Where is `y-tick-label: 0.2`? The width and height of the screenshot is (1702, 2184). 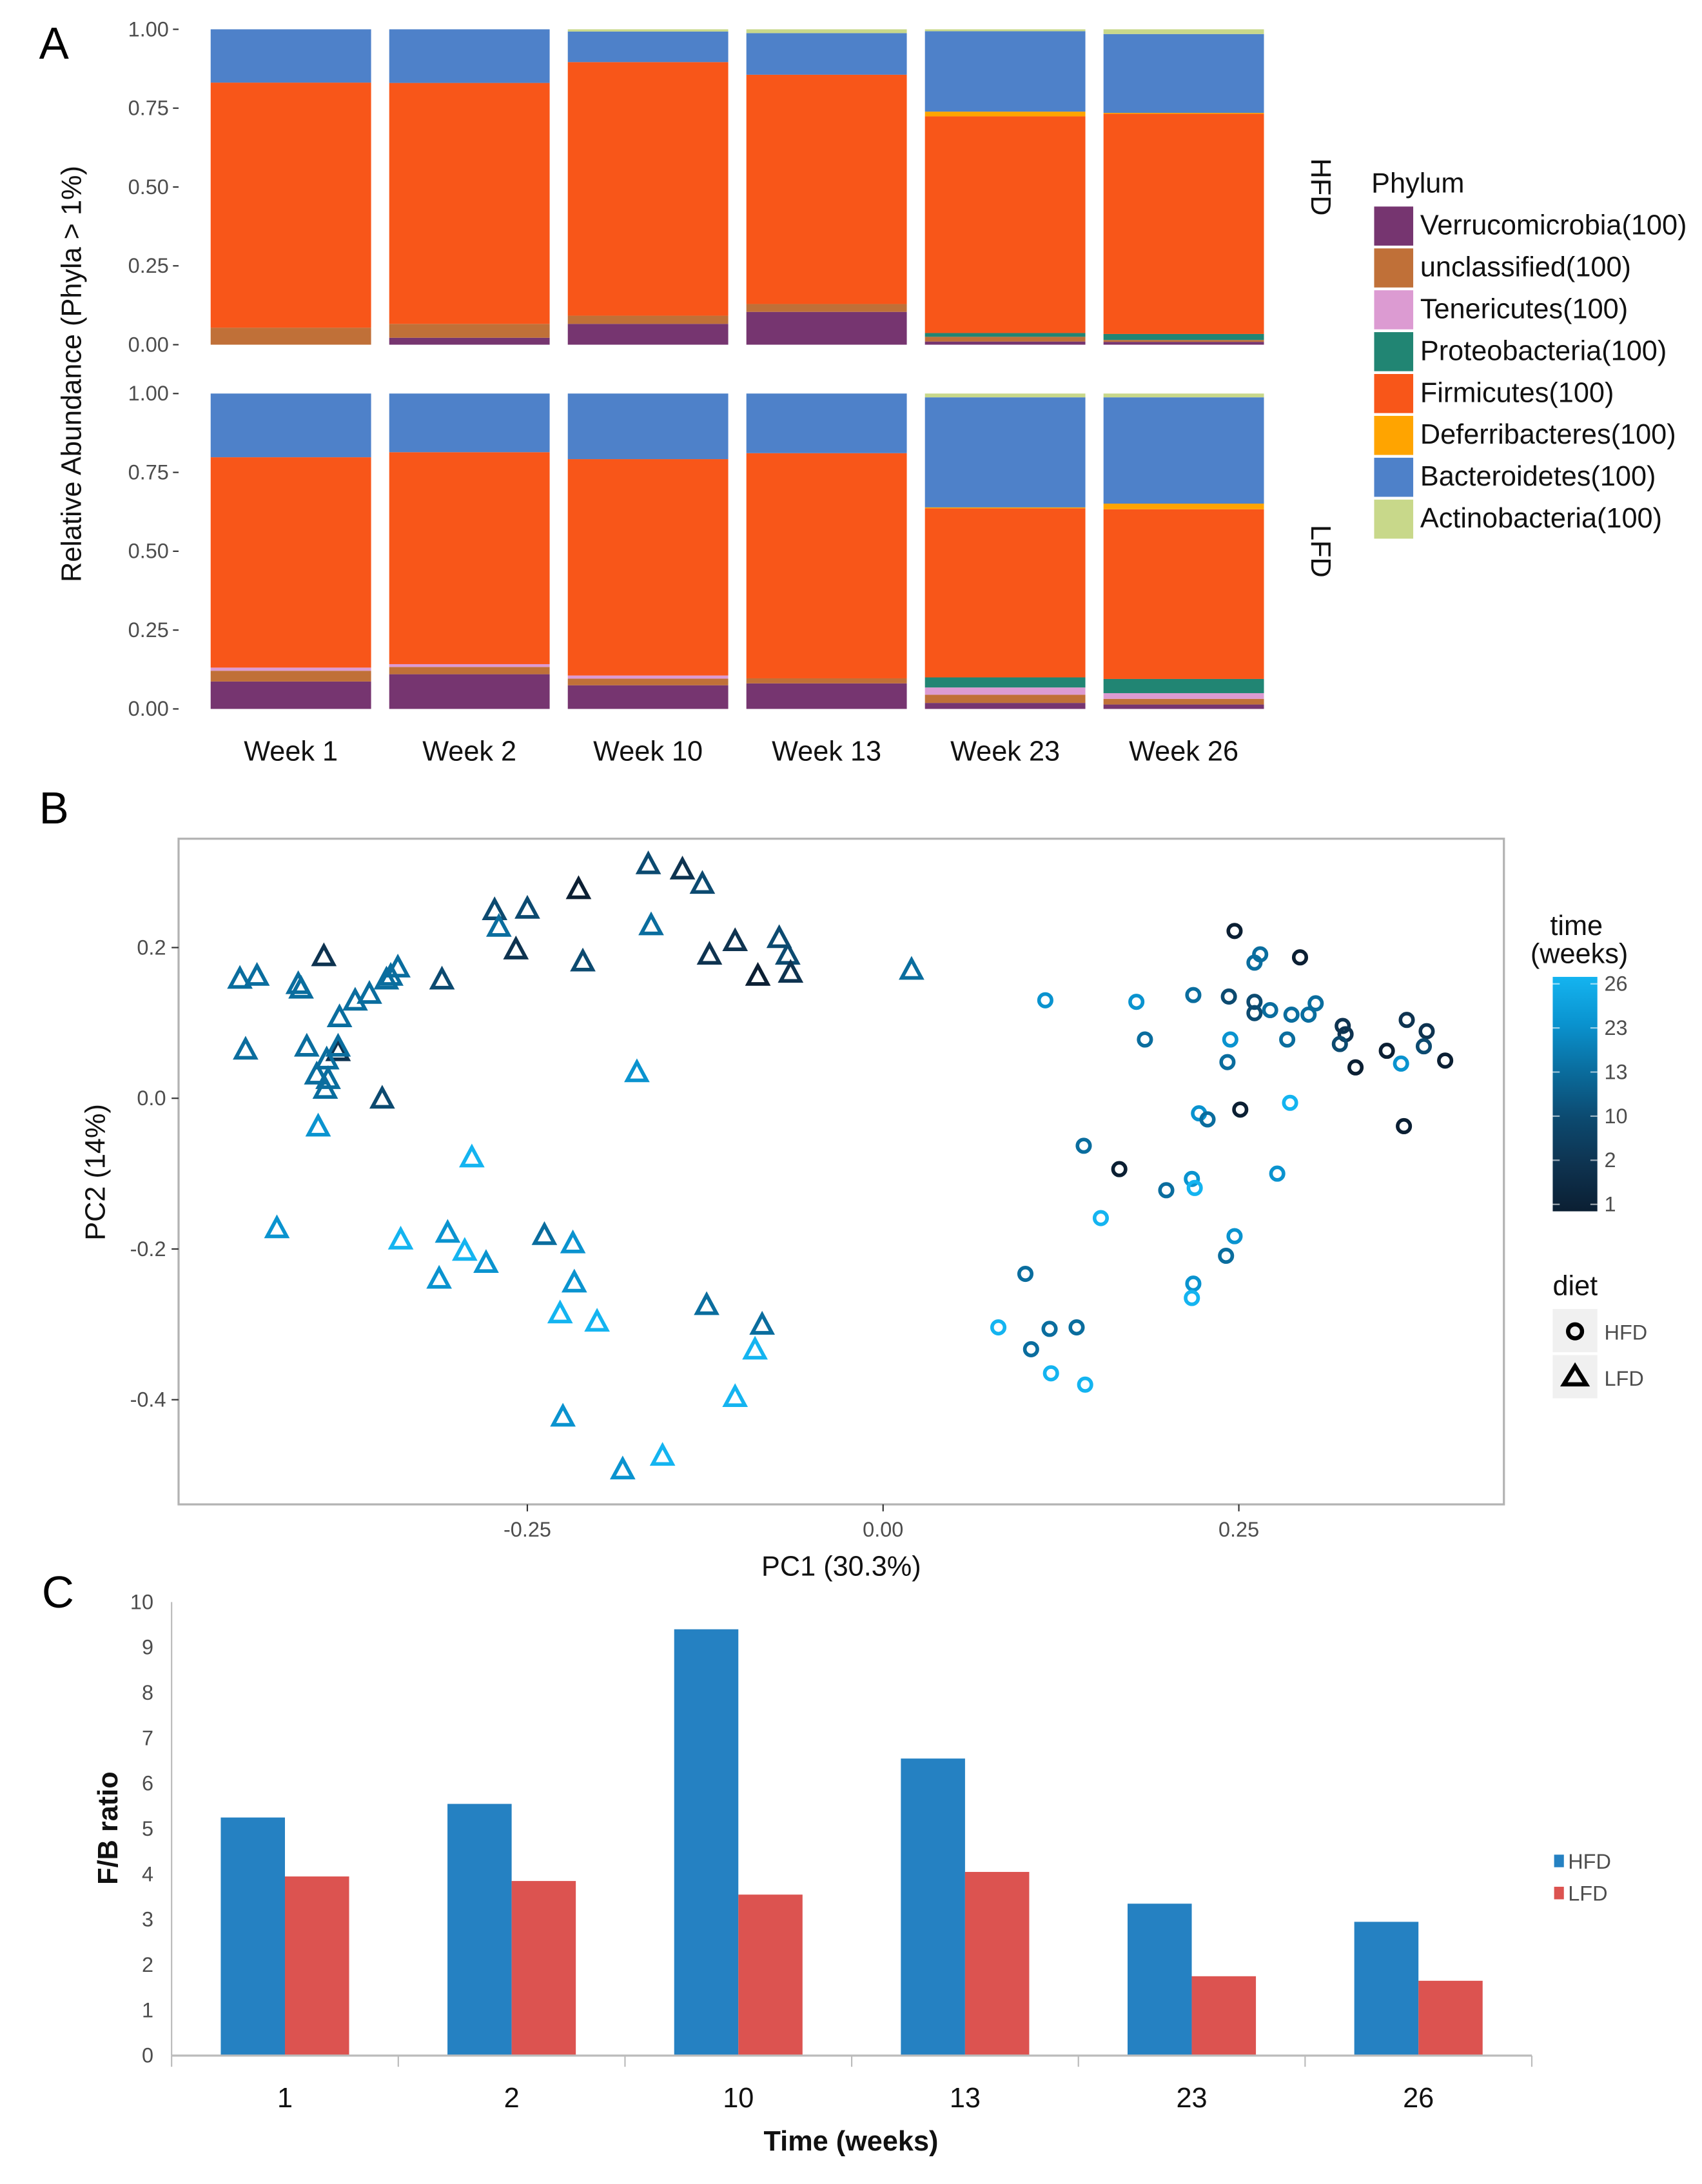
y-tick-label: 0.2 is located at coordinates (151, 947).